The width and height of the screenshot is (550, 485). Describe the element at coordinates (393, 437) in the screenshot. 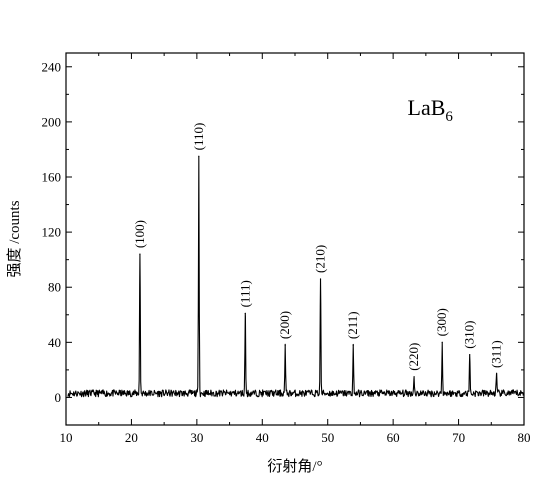

I see `x-tick-label: 60` at that location.